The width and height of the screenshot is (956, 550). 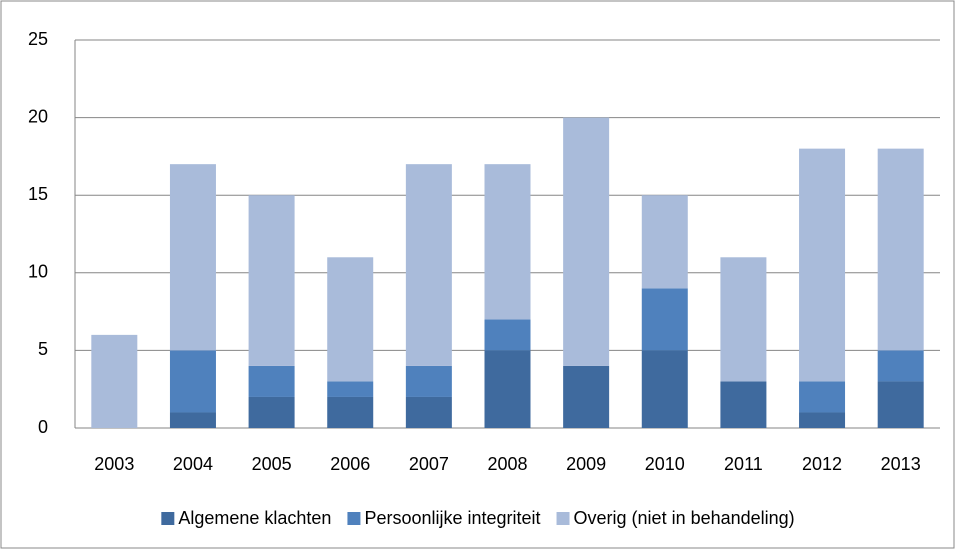 What do you see at coordinates (272, 464) in the screenshot?
I see `x-tick-label: 2005` at bounding box center [272, 464].